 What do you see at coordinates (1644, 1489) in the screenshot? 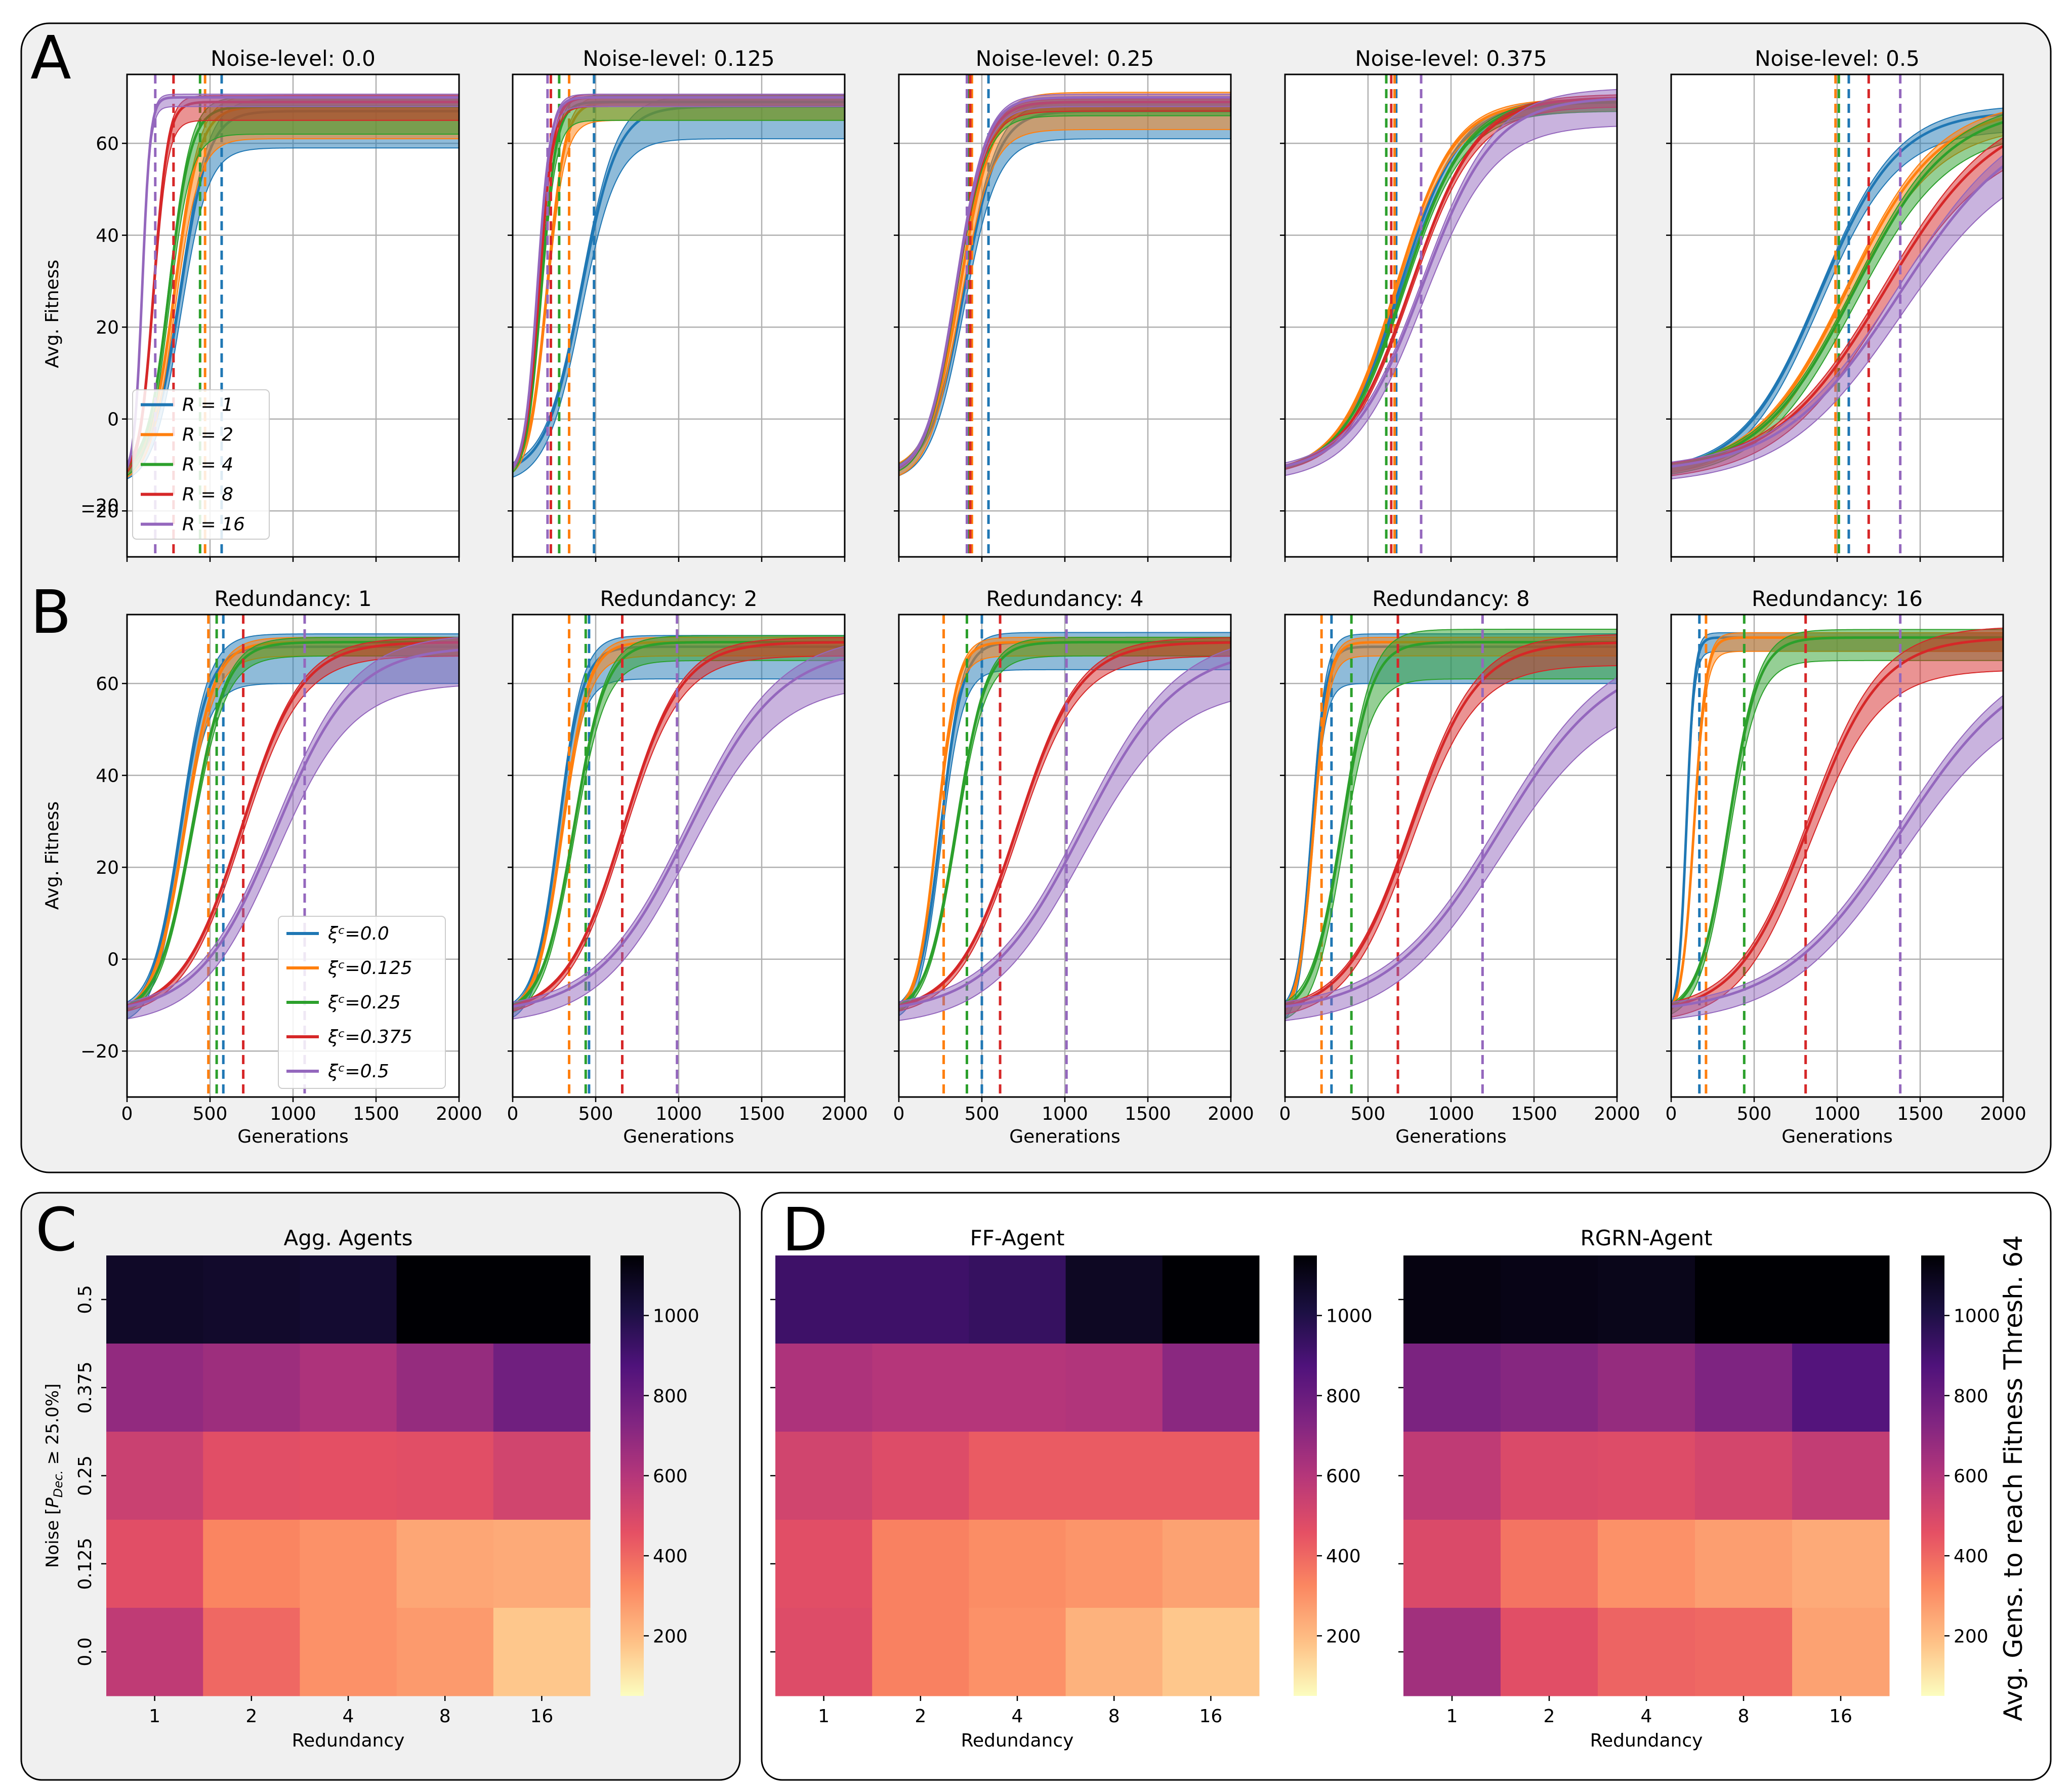
I see `heatmap-rgrn-agent: RGRN-Agent 1 2 4 8 16 Redundancy` at bounding box center [1644, 1489].